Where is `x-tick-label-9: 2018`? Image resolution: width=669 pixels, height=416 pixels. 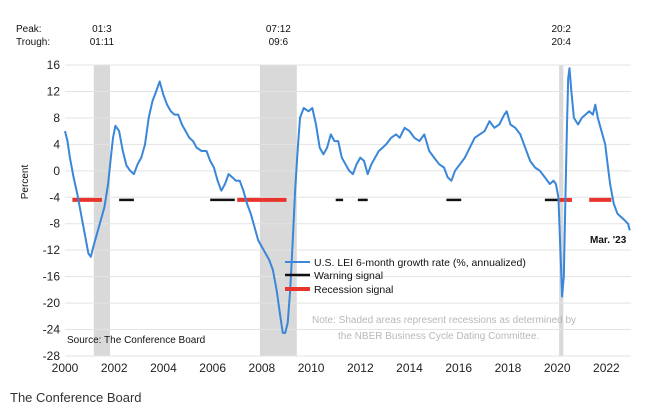 x-tick-label-9: 2018 is located at coordinates (508, 368).